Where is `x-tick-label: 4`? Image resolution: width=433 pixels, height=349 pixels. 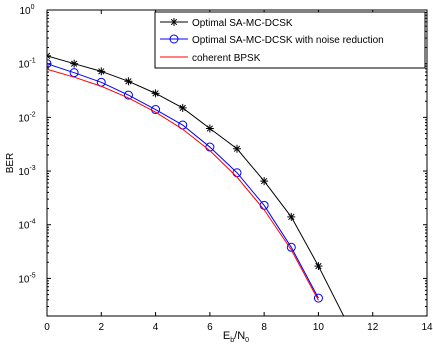 x-tick-label: 4 is located at coordinates (156, 327).